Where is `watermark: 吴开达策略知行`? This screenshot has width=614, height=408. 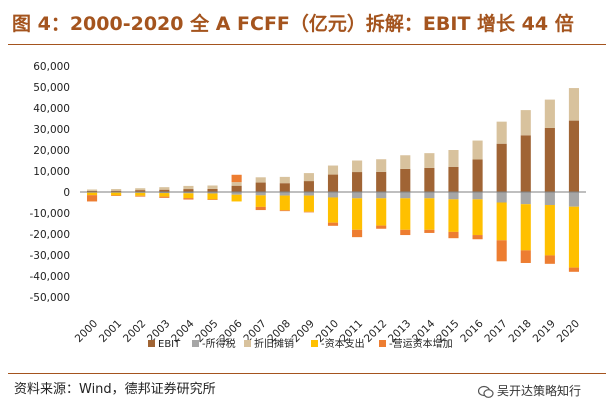 watermark: 吴开达策略知行 is located at coordinates (529, 391).